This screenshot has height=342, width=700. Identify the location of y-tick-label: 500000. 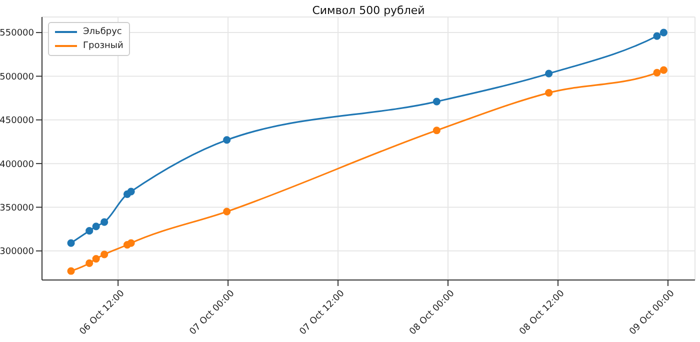
(17, 77).